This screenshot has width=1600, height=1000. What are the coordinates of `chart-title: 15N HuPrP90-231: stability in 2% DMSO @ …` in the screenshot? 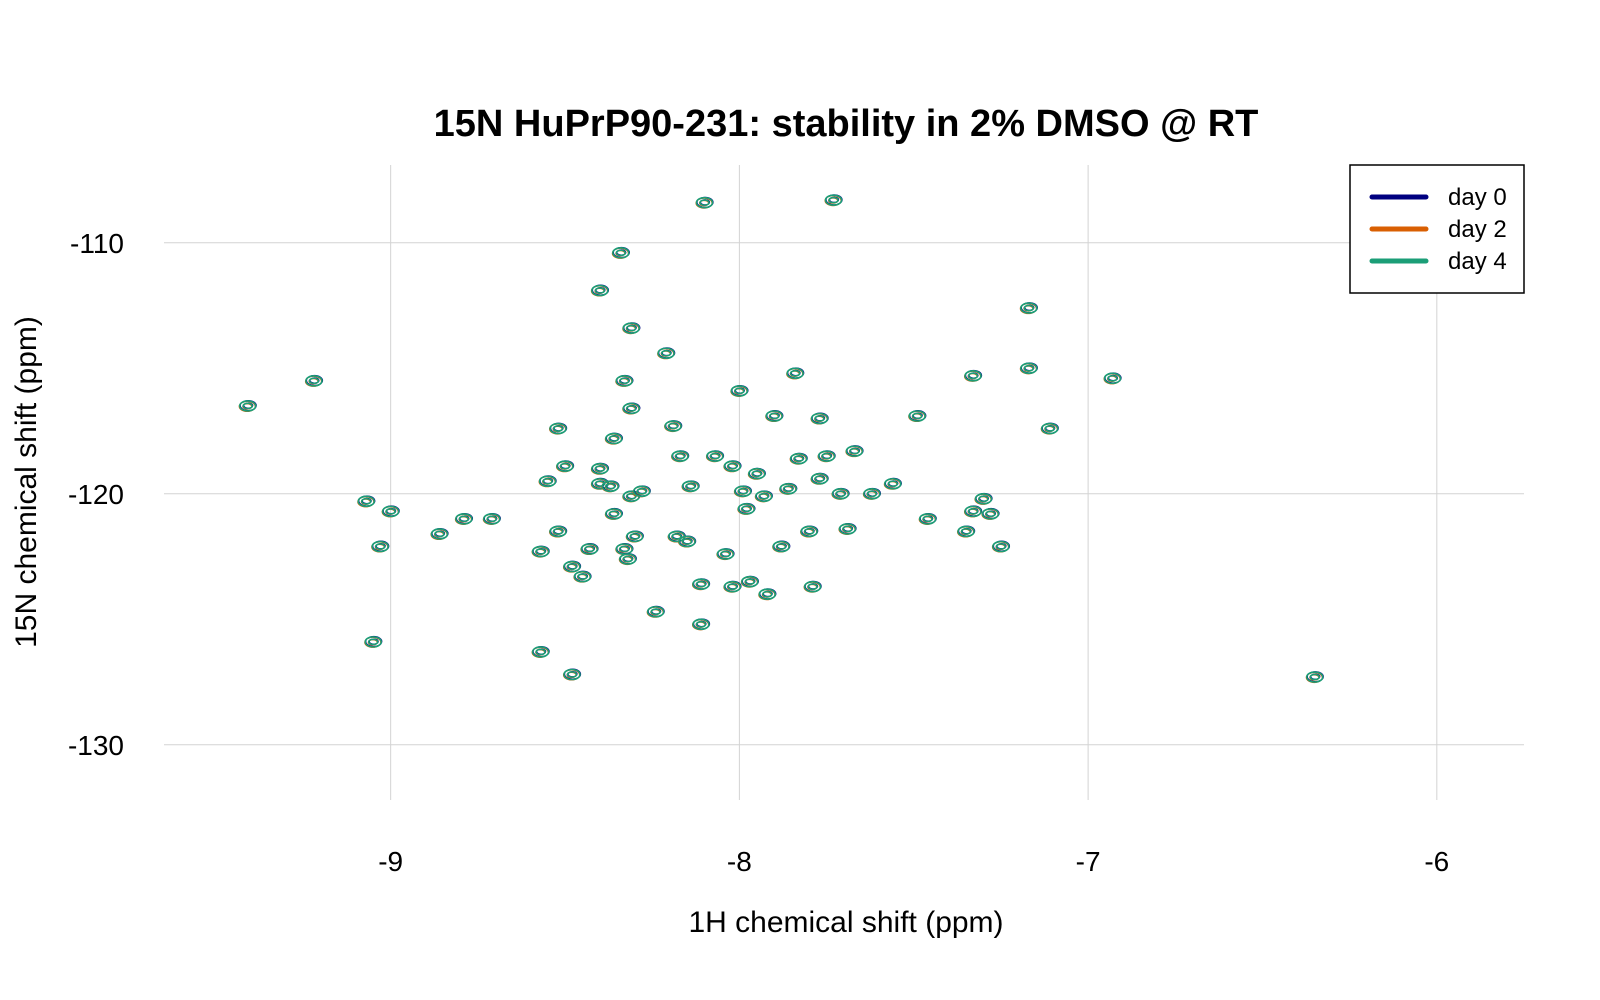 It's located at (846, 124).